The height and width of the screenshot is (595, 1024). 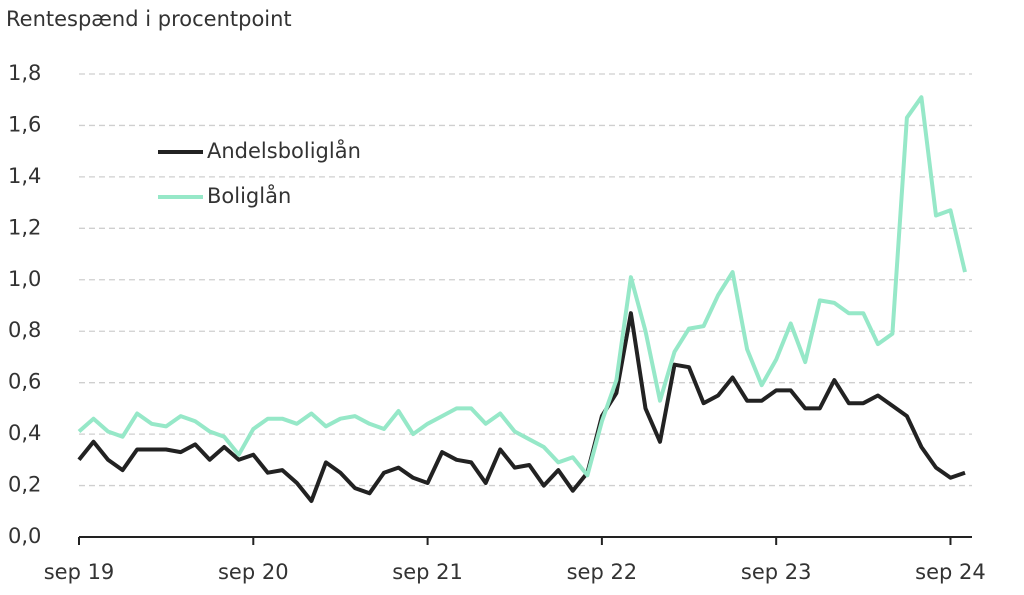 I want to click on x-tick-label: sep 24, so click(x=950, y=572).